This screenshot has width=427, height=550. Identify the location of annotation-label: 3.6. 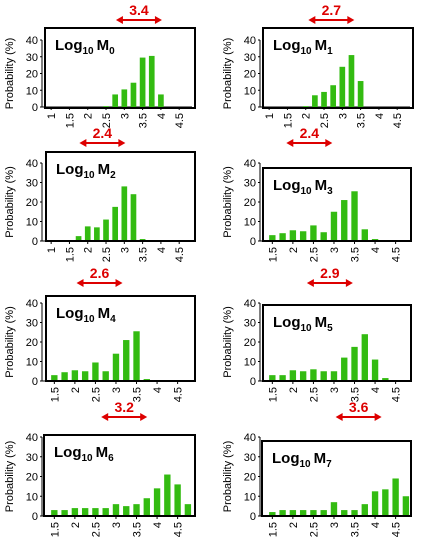
(359, 407).